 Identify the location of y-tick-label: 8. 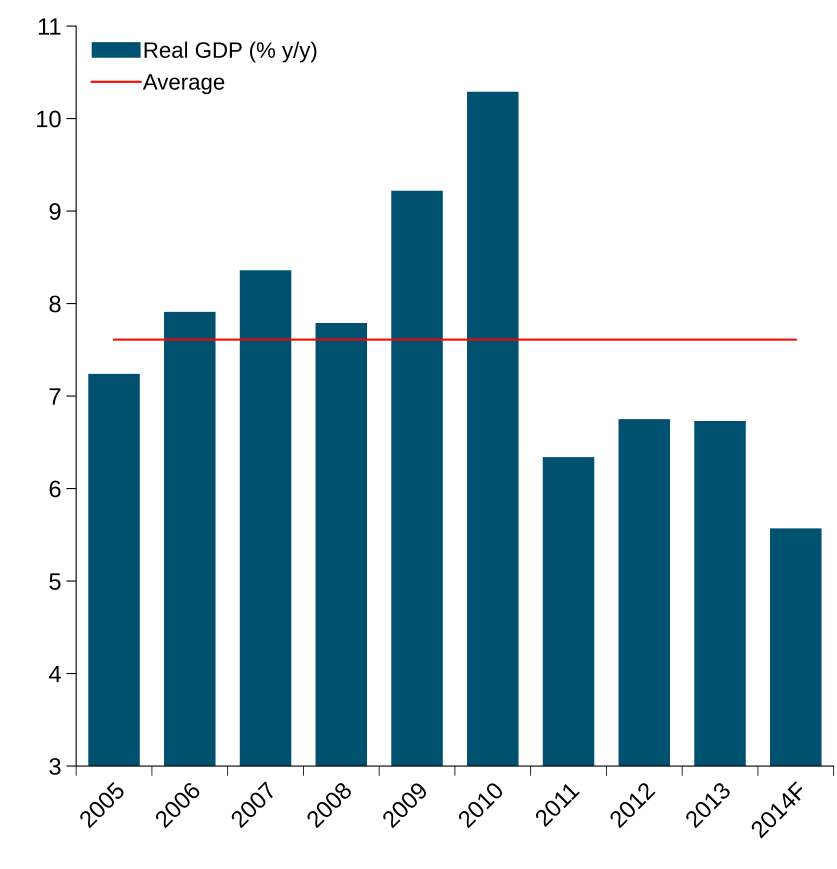
(55, 304).